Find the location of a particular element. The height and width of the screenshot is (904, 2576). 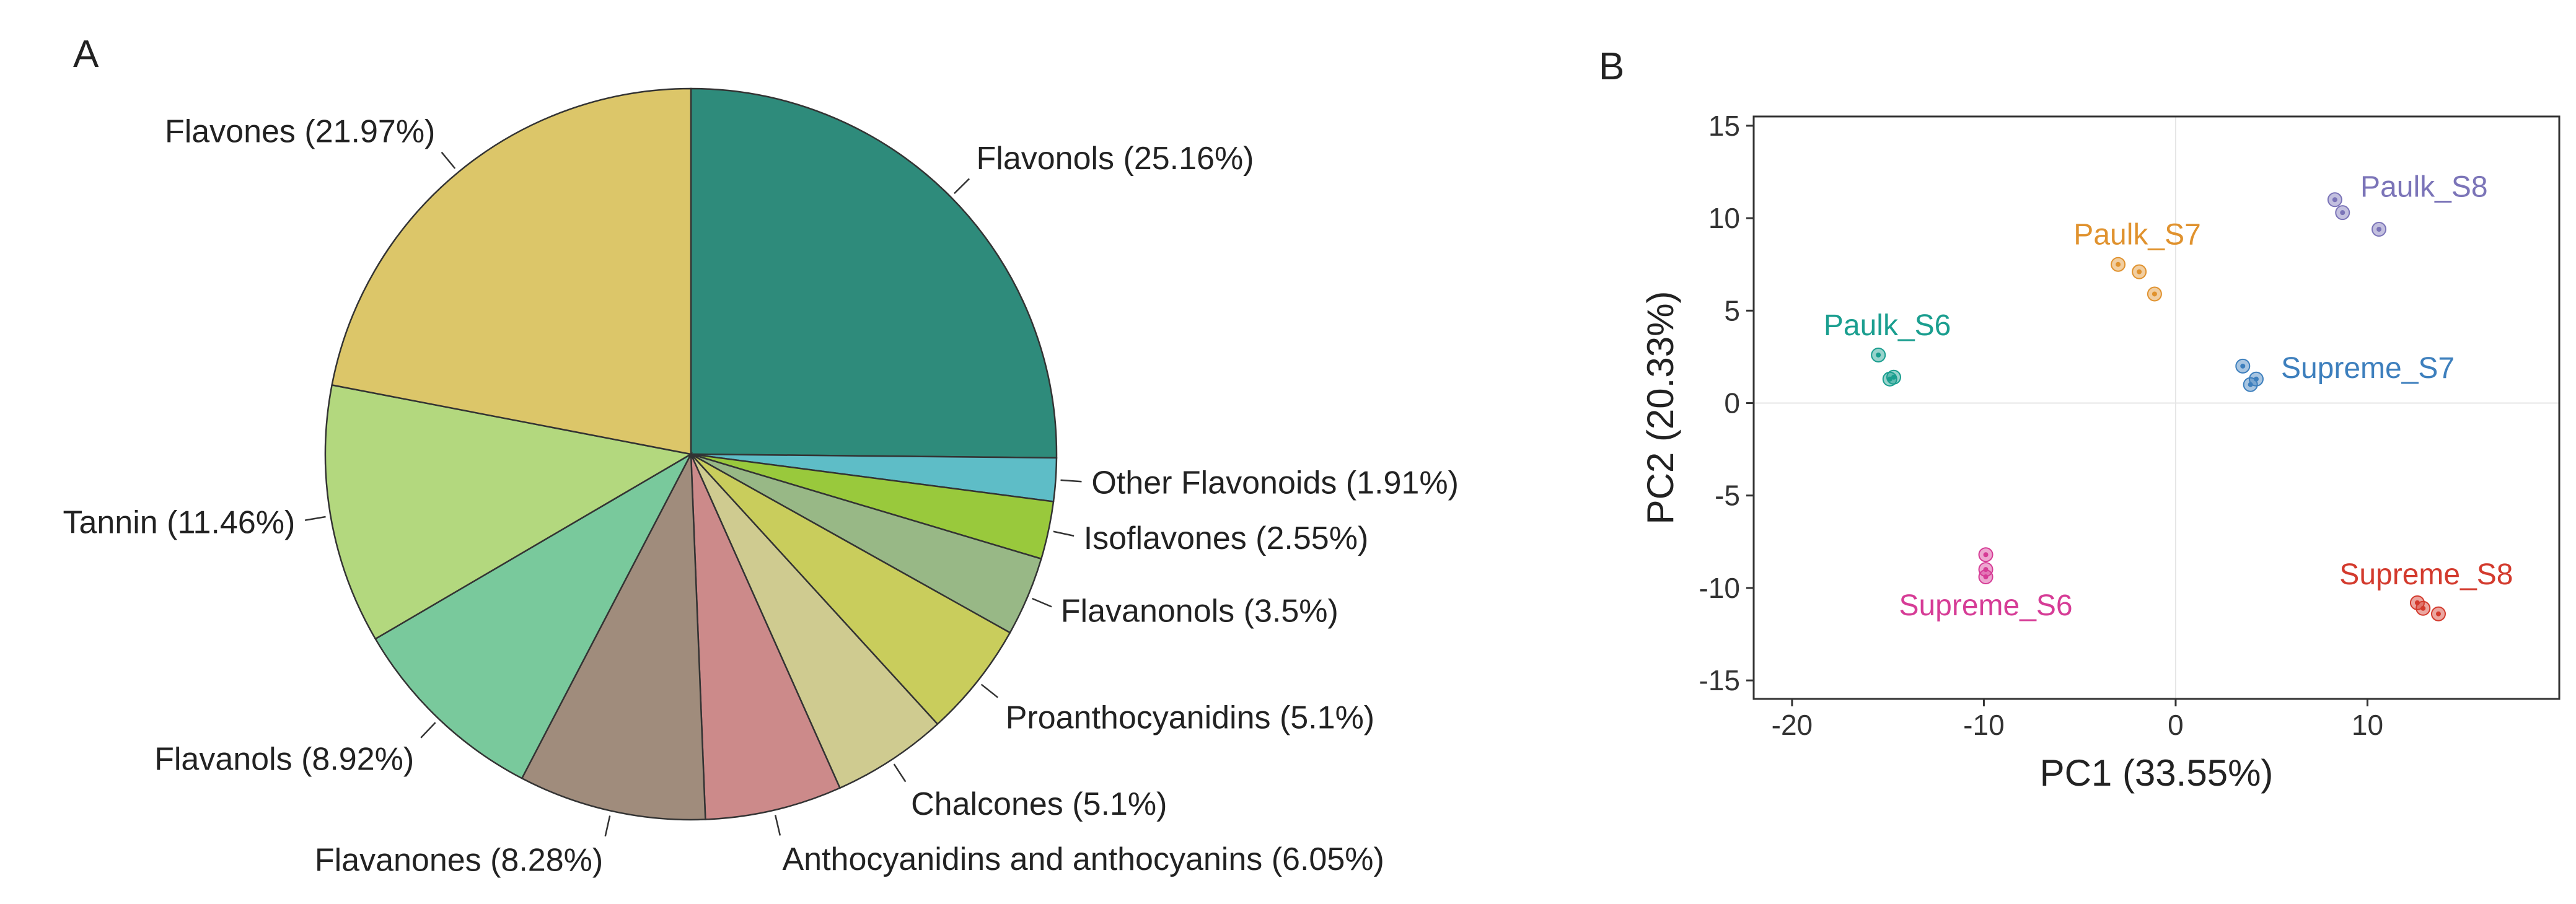

pie-label-other-flavonoids: Other Flavonoids (1.91%) is located at coordinates (1274, 483).